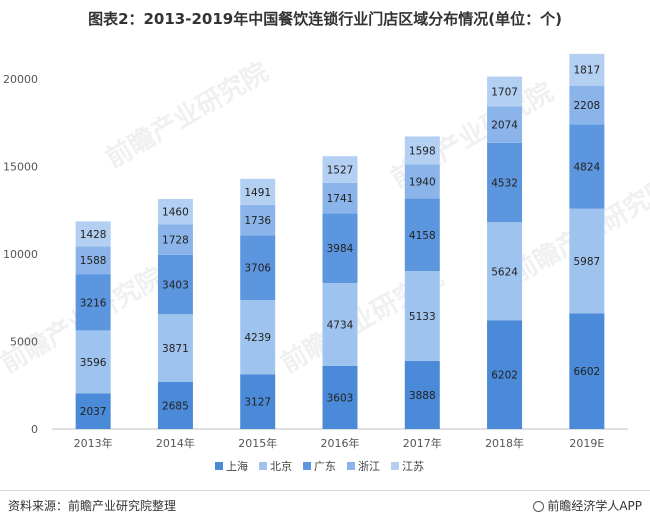 The image size is (650, 526). I want to click on brand-credit: 前瞻经济学人APP, so click(587, 505).